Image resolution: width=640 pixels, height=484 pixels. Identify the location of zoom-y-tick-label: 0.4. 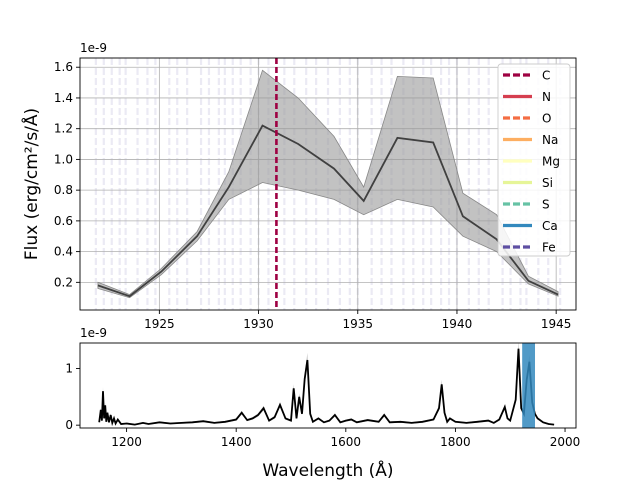
(63, 252).